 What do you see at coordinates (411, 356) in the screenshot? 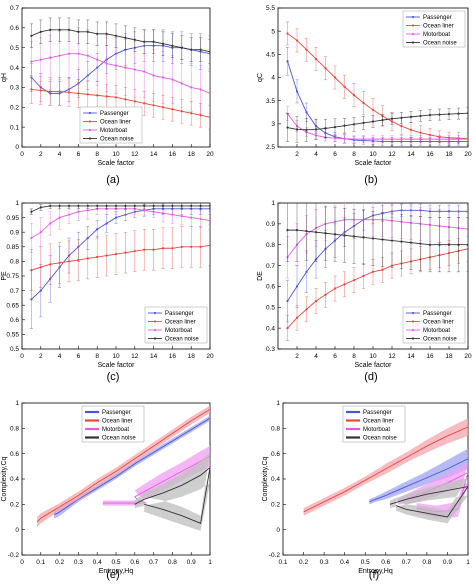
I see `x-tick-label: 14` at bounding box center [411, 356].